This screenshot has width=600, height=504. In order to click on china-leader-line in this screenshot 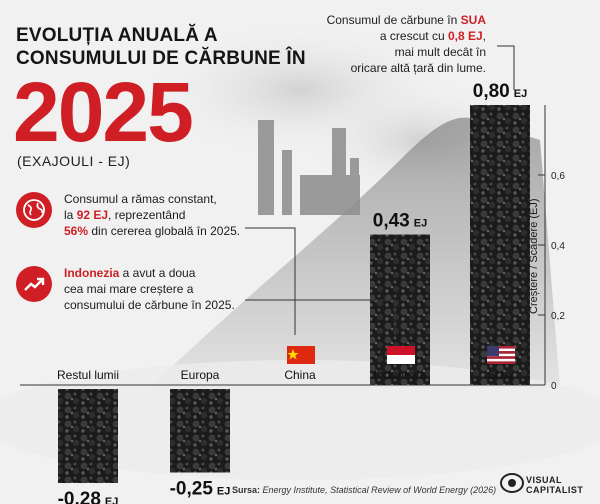, I will do `click(270, 281)`.